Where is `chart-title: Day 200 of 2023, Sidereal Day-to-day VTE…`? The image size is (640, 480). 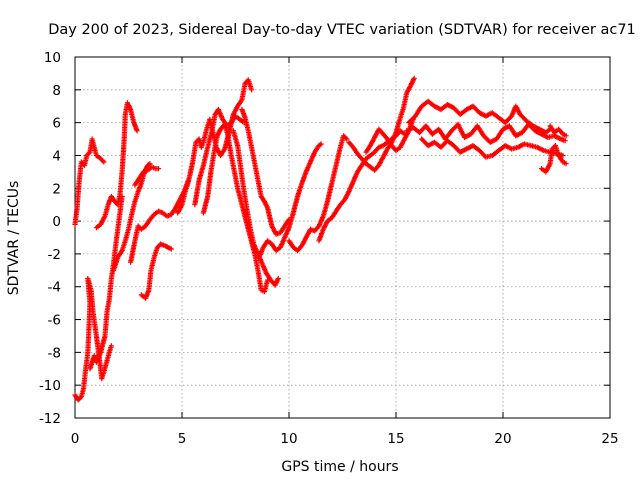
chart-title: Day 200 of 2023, Sidereal Day-to-day VTE… is located at coordinates (342, 30).